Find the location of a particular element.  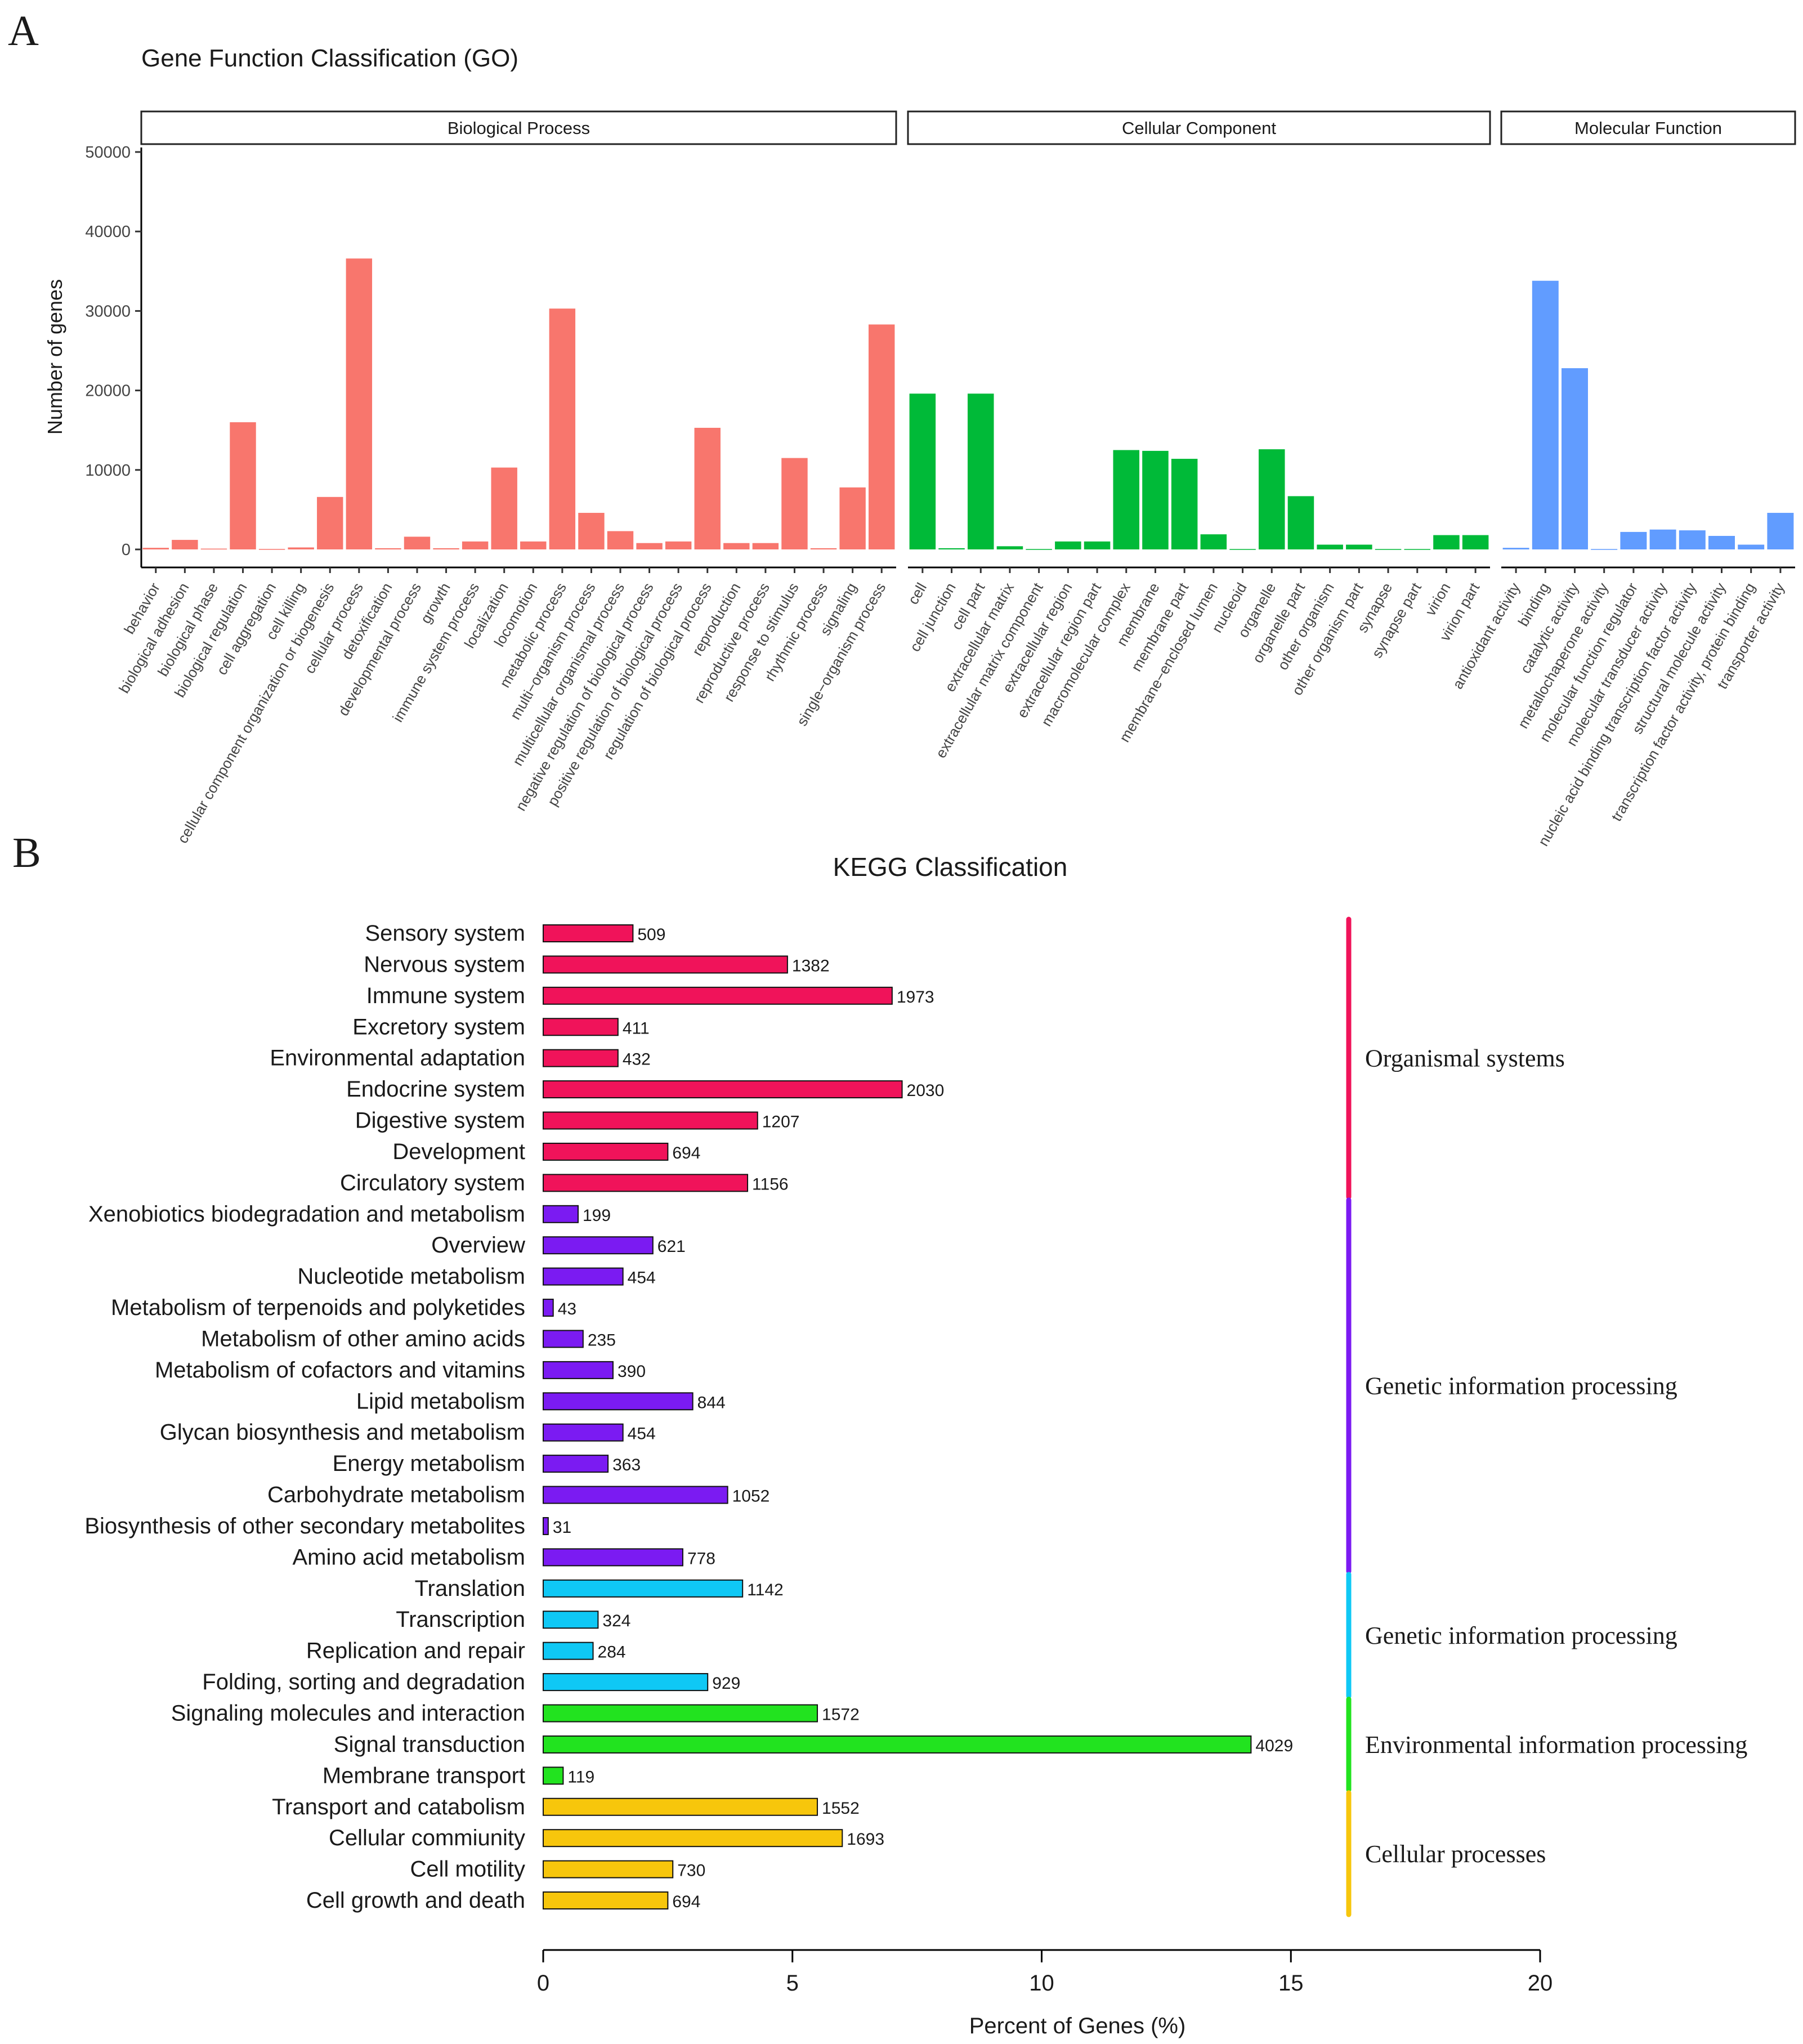

kegg-data-label: 844 is located at coordinates (712, 1402).